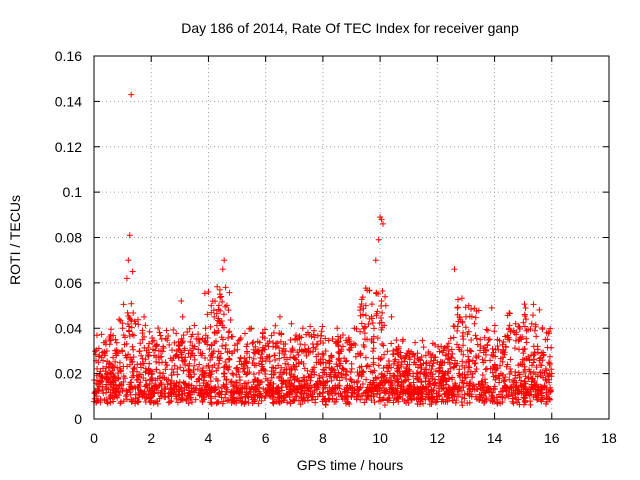 This screenshot has height=480, width=640. I want to click on y-tick-label: 0.04, so click(68, 328).